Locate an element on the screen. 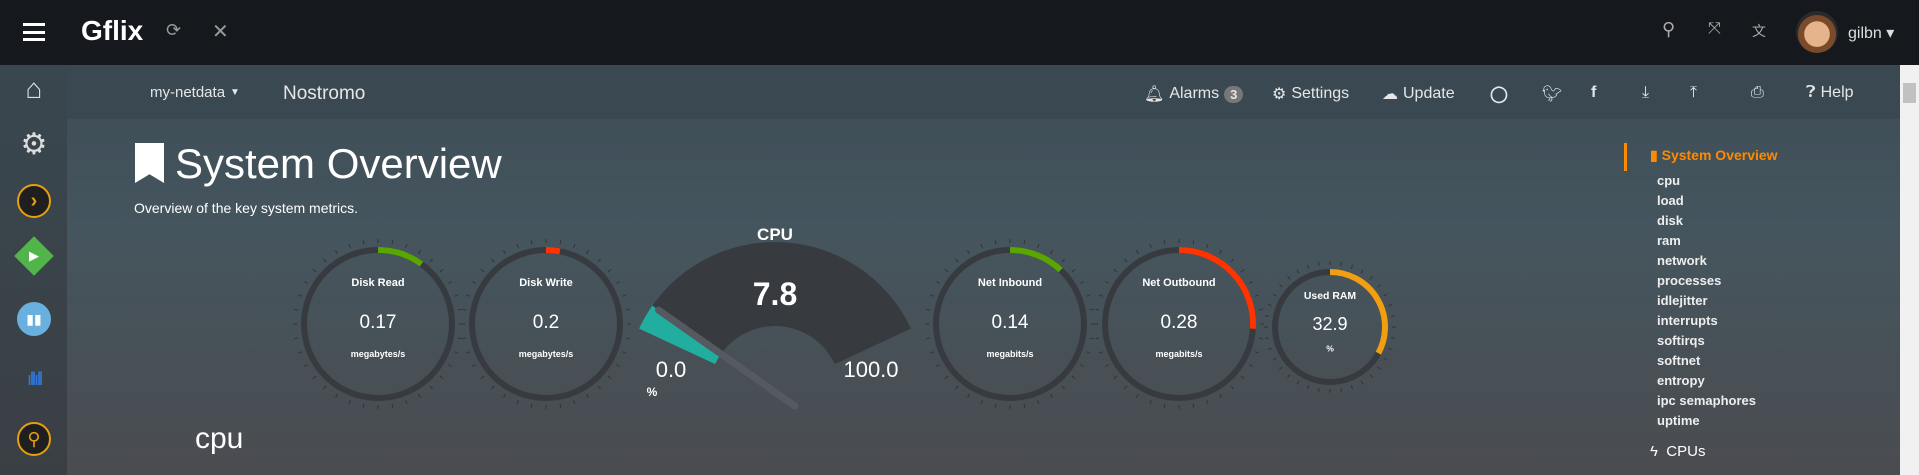 Image resolution: width=1919 pixels, height=475 pixels. host-name: Nostromo is located at coordinates (324, 93).